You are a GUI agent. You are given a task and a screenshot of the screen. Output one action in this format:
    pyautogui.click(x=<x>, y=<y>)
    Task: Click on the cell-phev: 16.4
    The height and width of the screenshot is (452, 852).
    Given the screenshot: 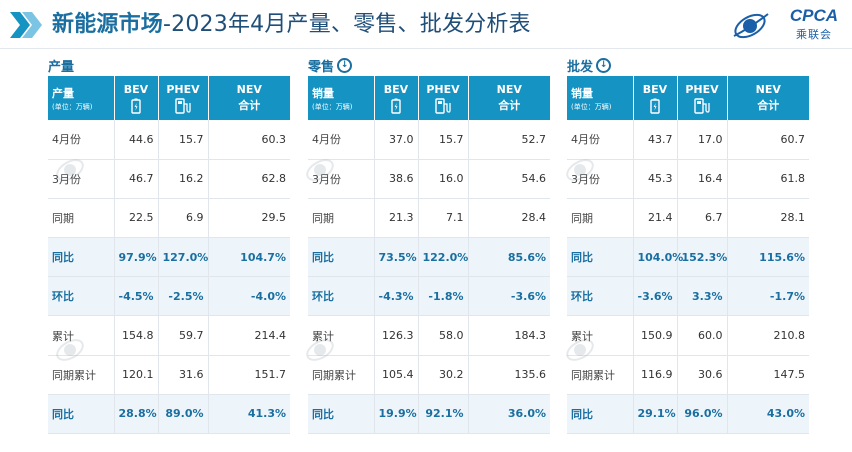 What is the action you would take?
    pyautogui.click(x=702, y=179)
    